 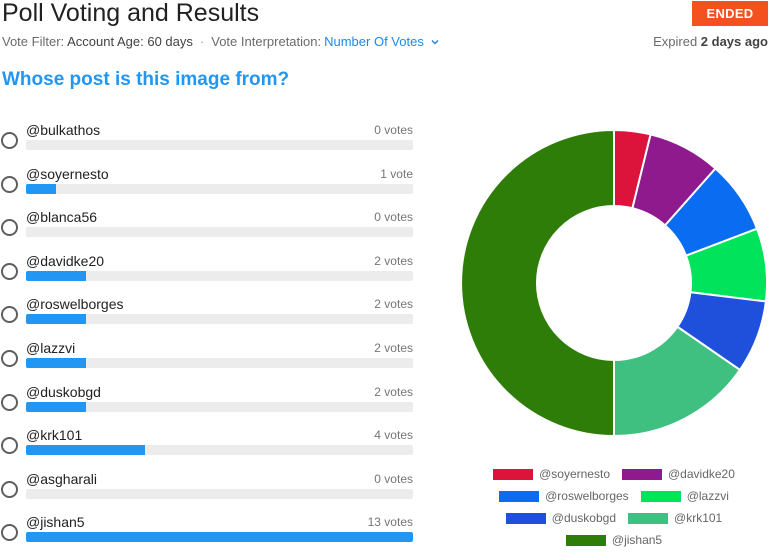 I want to click on legend-item: @duskobgd, so click(x=561, y=518).